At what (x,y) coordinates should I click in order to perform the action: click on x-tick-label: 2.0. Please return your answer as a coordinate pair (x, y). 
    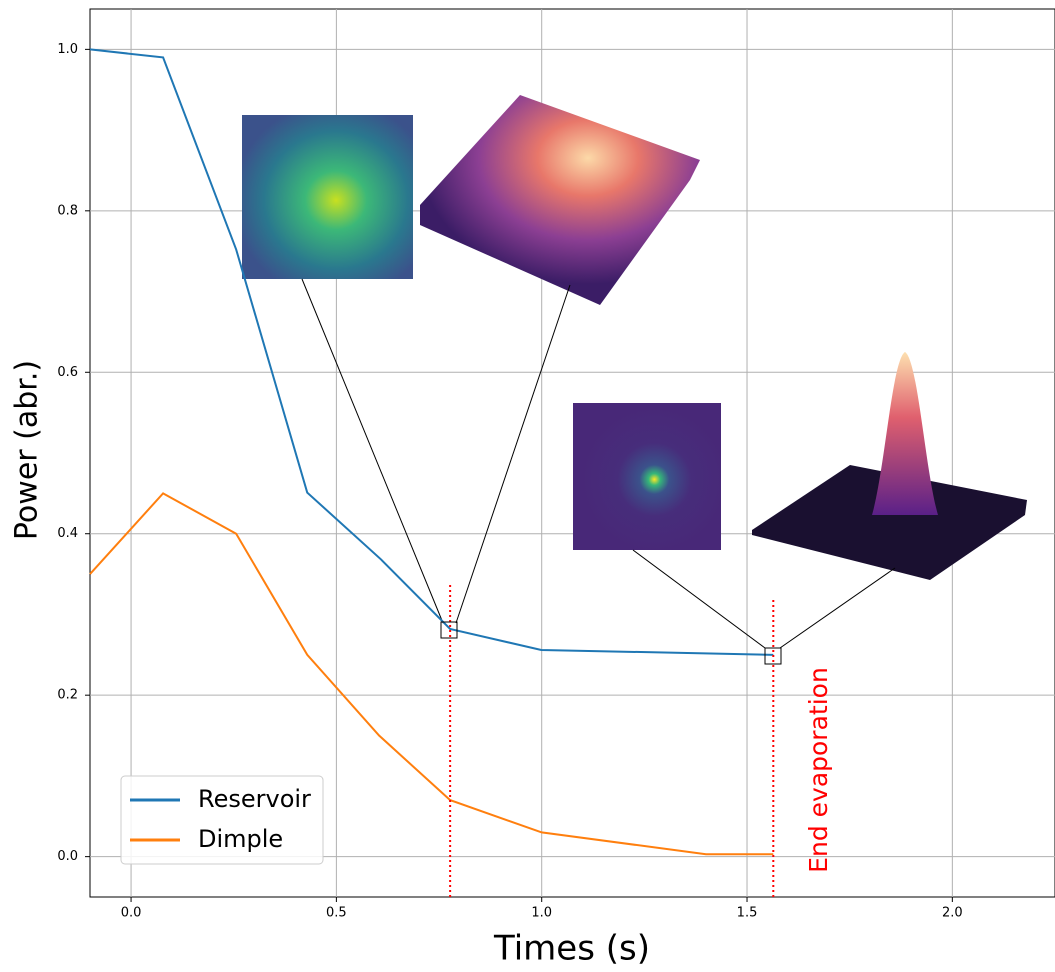
    Looking at the image, I should click on (952, 913).